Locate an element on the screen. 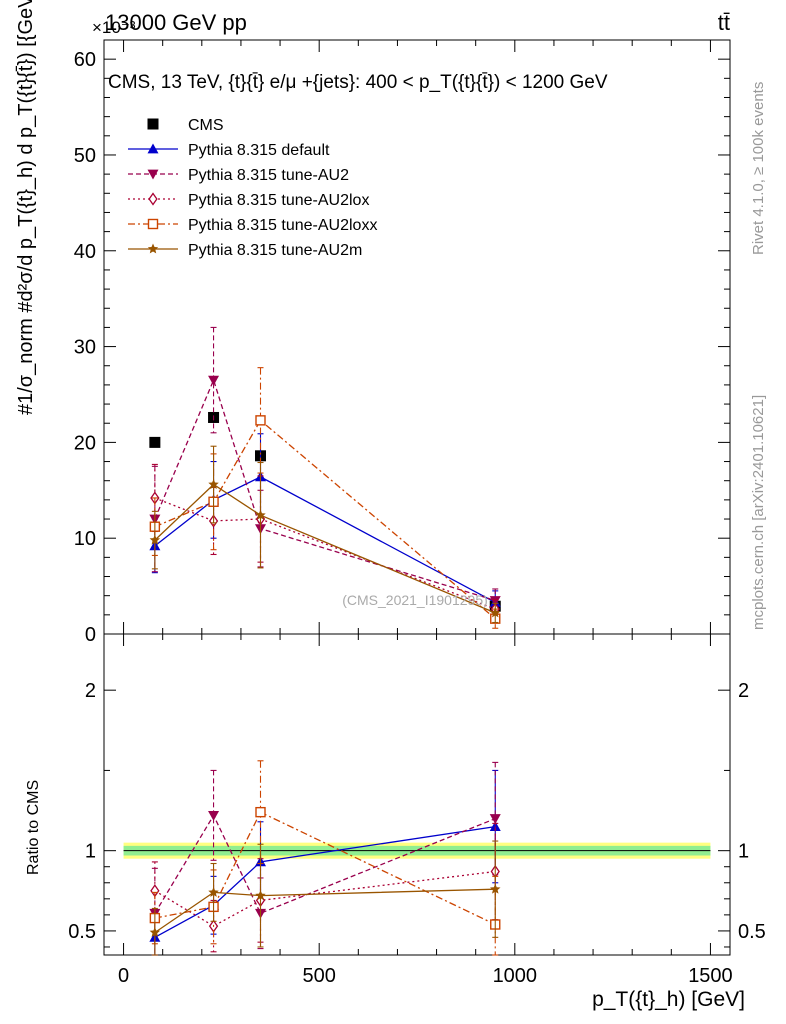 Image resolution: width=786 pixels, height=1024 pixels. legend-entry: Pythia 8.315 tune-AU2m is located at coordinates (245, 250).